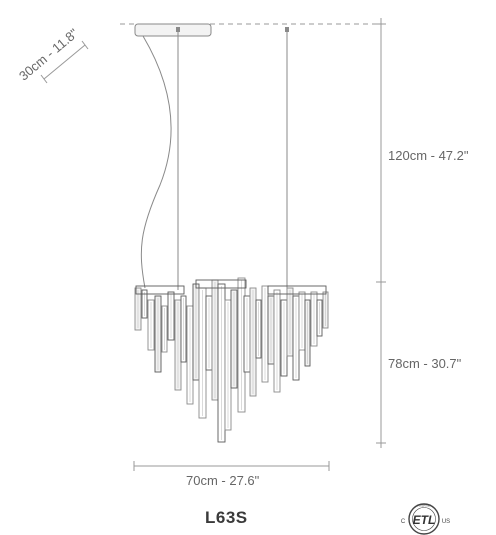 The width and height of the screenshot is (496, 535). Describe the element at coordinates (178, 29) in the screenshot. I see `cable-grip-left` at that location.